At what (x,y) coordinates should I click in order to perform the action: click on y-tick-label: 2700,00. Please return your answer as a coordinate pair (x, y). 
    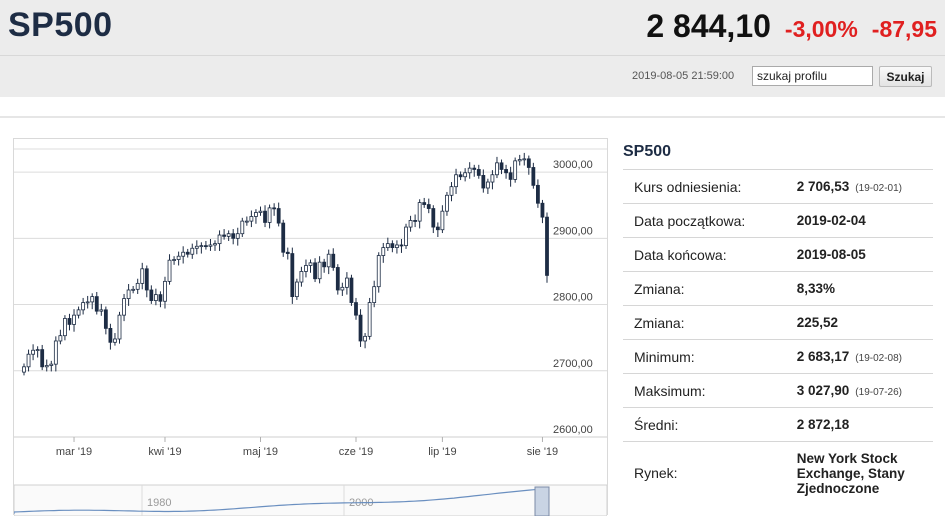
    Looking at the image, I should click on (573, 364).